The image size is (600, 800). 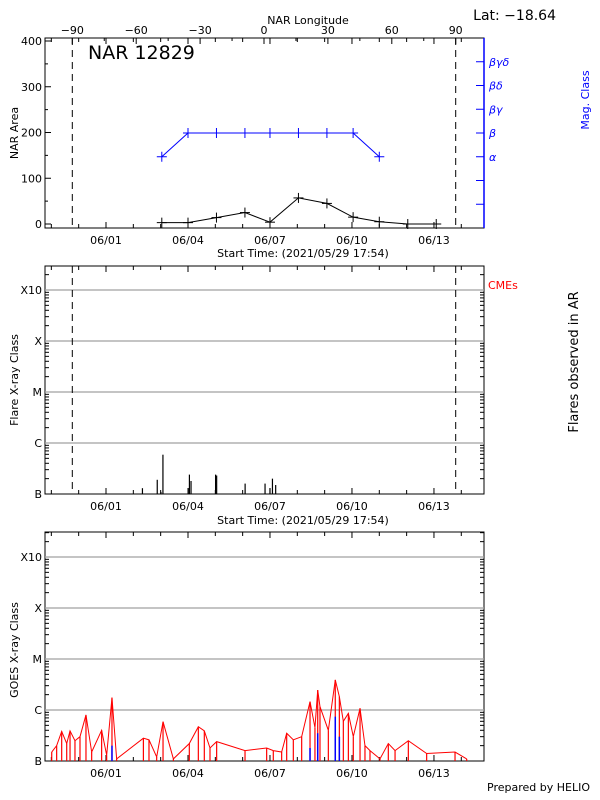 I want to click on prepared-by-label: Prepared by HELIO, so click(x=538, y=787).